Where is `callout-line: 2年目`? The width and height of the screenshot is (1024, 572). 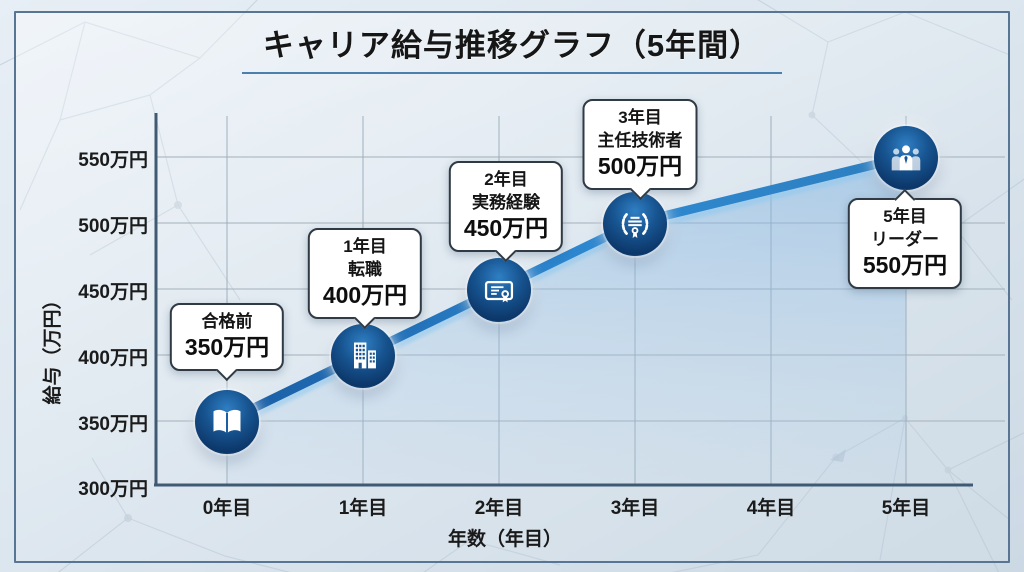
callout-line: 2年目 is located at coordinates (506, 179).